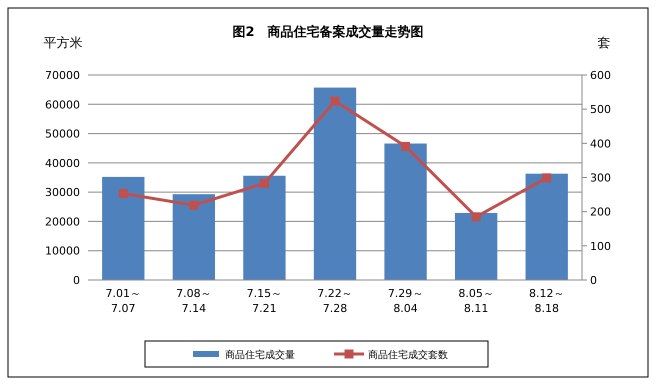 The height and width of the screenshot is (385, 656). Describe the element at coordinates (62, 134) in the screenshot. I see `y-tick-label: 50000` at that location.